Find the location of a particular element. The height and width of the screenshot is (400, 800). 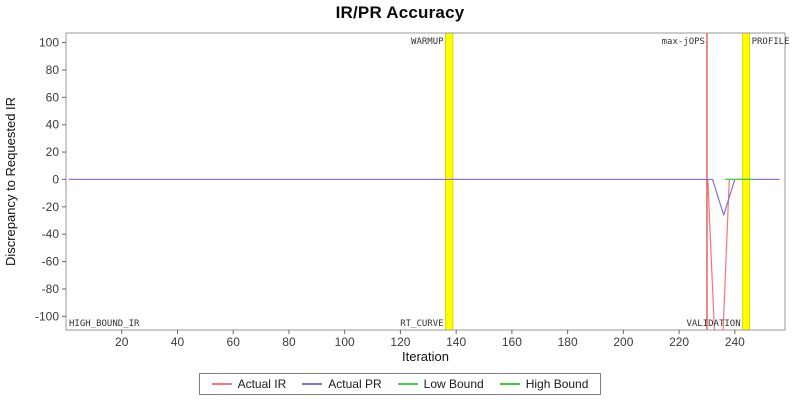

x-tick-label: 240 is located at coordinates (735, 342).